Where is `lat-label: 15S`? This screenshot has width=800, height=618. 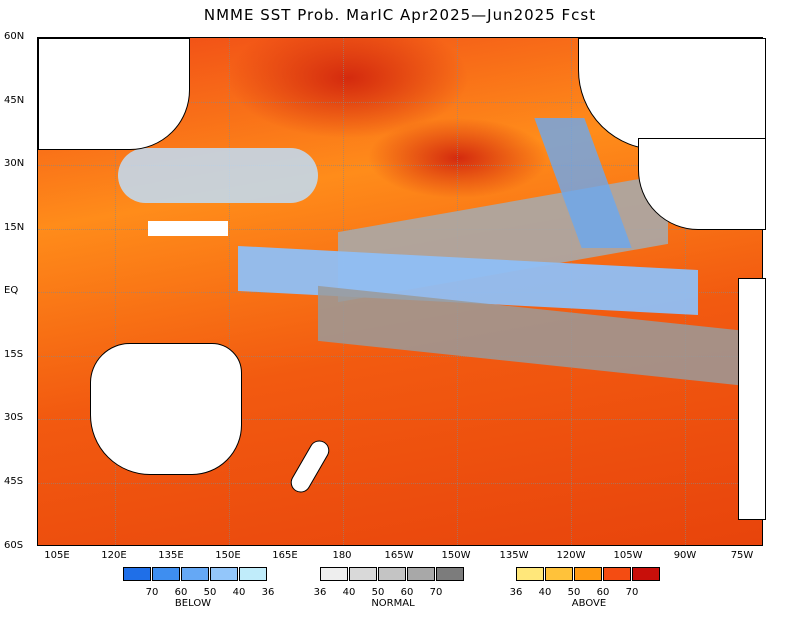 lat-label: 15S is located at coordinates (14, 354).